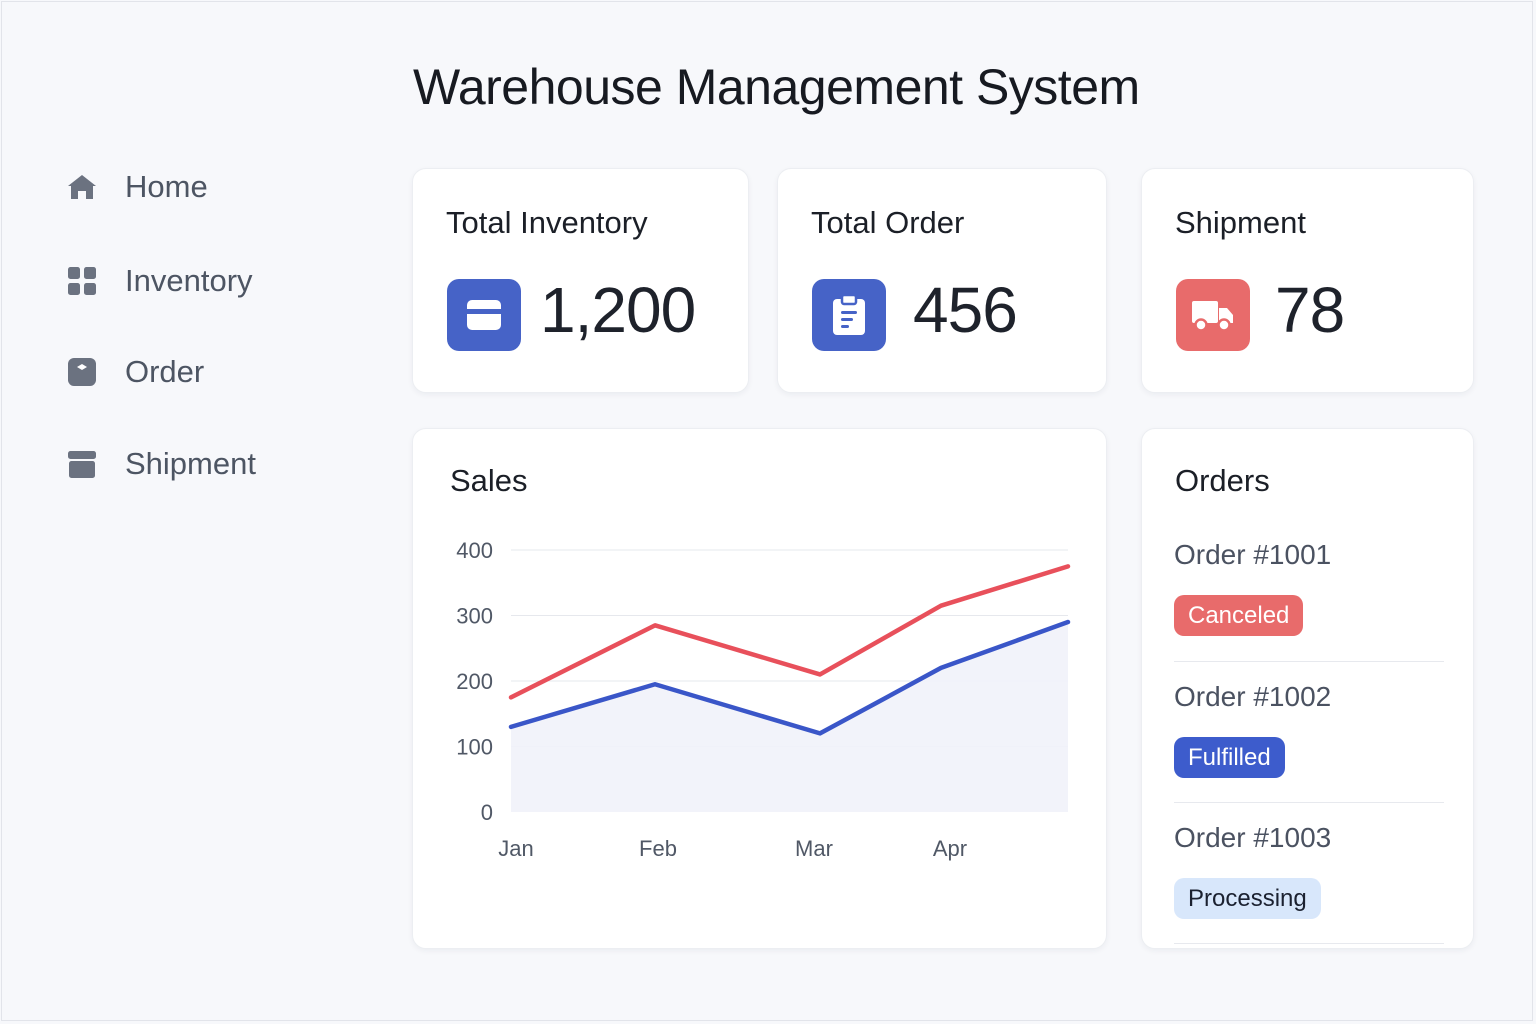 The image size is (1536, 1024). I want to click on stat-card-shipment: Shipment 78, so click(1307, 280).